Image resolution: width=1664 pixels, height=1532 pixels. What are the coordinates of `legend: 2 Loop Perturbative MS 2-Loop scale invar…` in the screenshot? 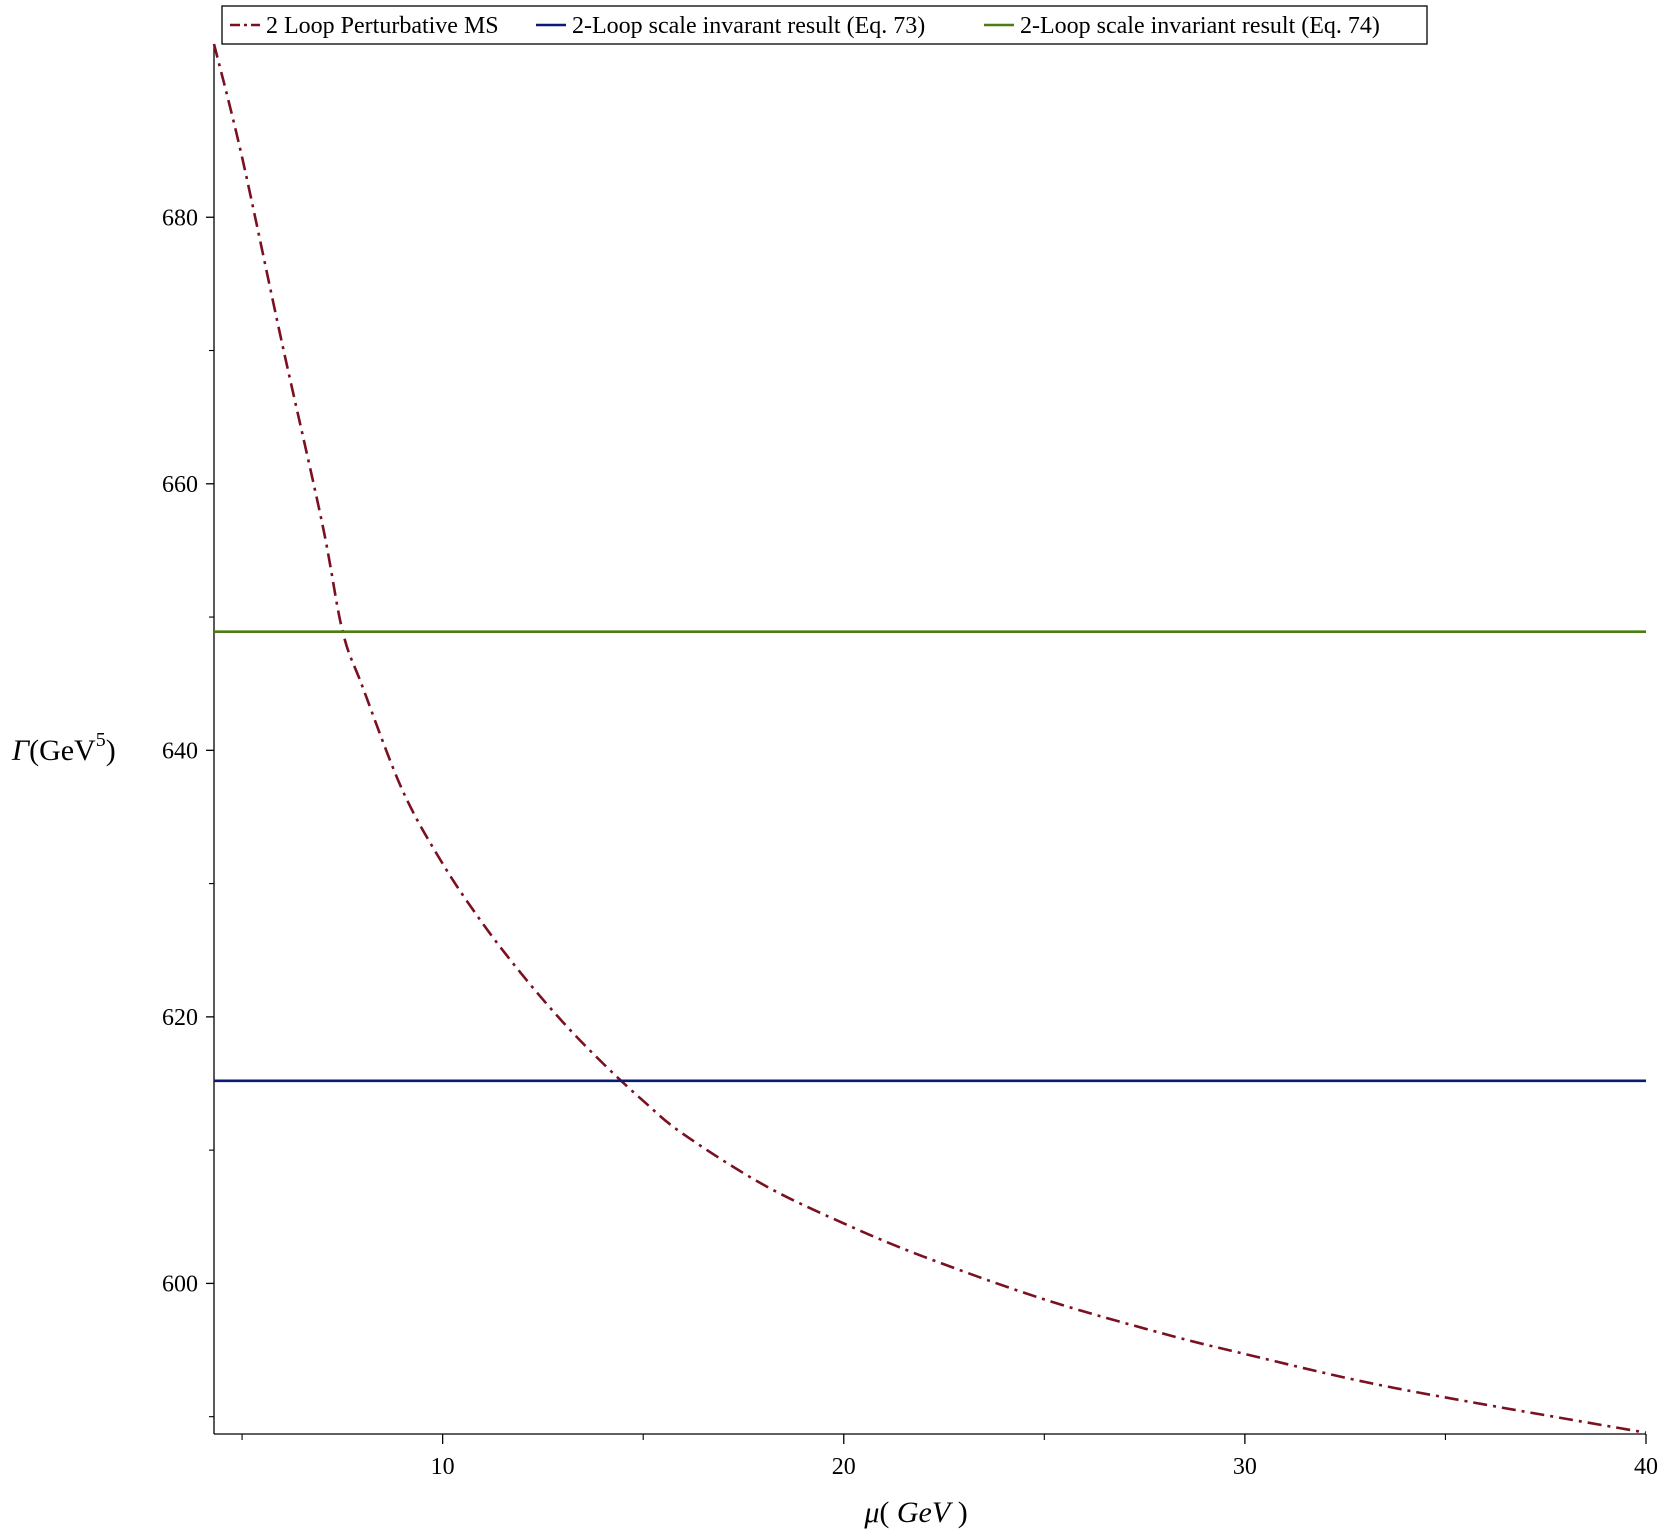 It's located at (824, 25).